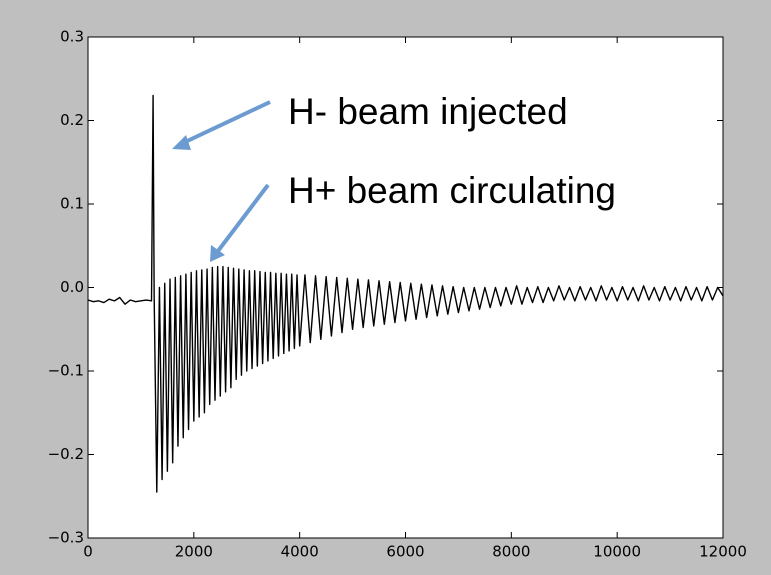 This screenshot has height=575, width=771. What do you see at coordinates (300, 552) in the screenshot?
I see `x-tick-label: 4000` at bounding box center [300, 552].